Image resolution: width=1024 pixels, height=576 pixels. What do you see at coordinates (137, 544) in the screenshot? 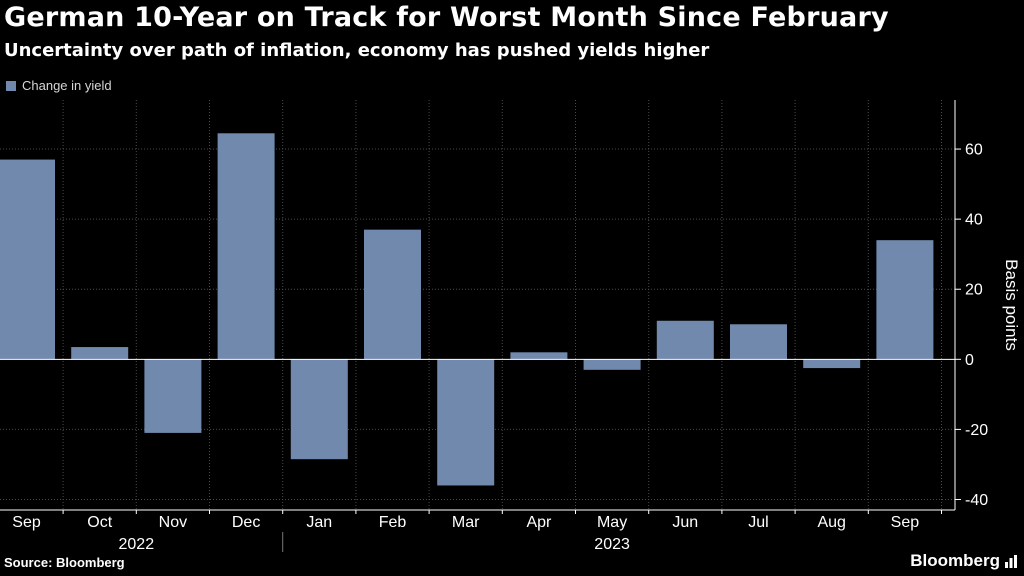
I see `year-label: 2022` at bounding box center [137, 544].